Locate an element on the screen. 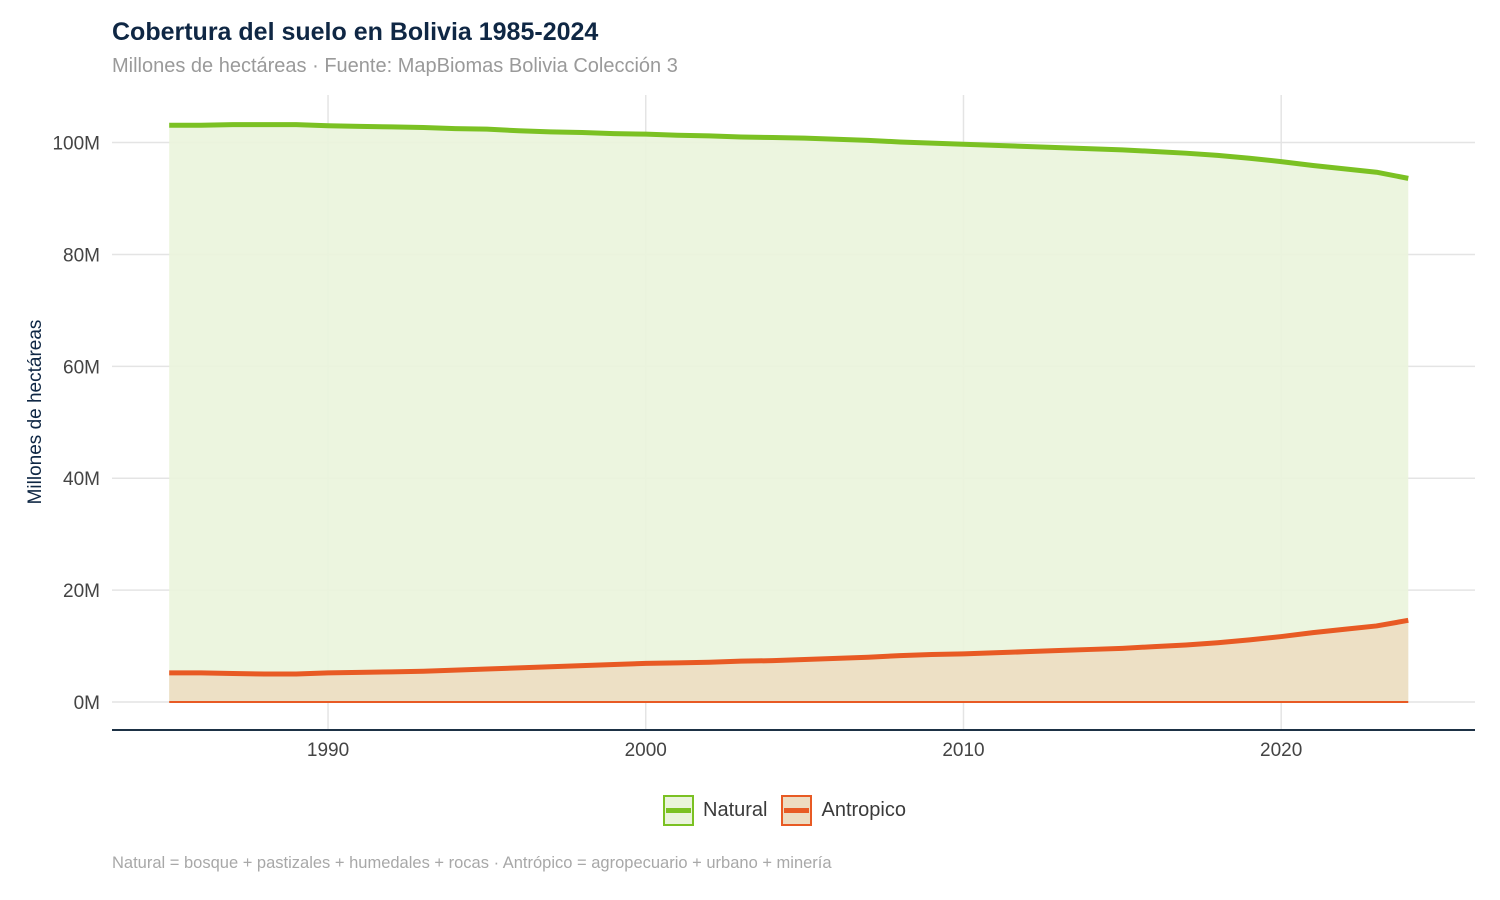 This screenshot has height=900, width=1500. legend-item-natural: Natural is located at coordinates (715, 810).